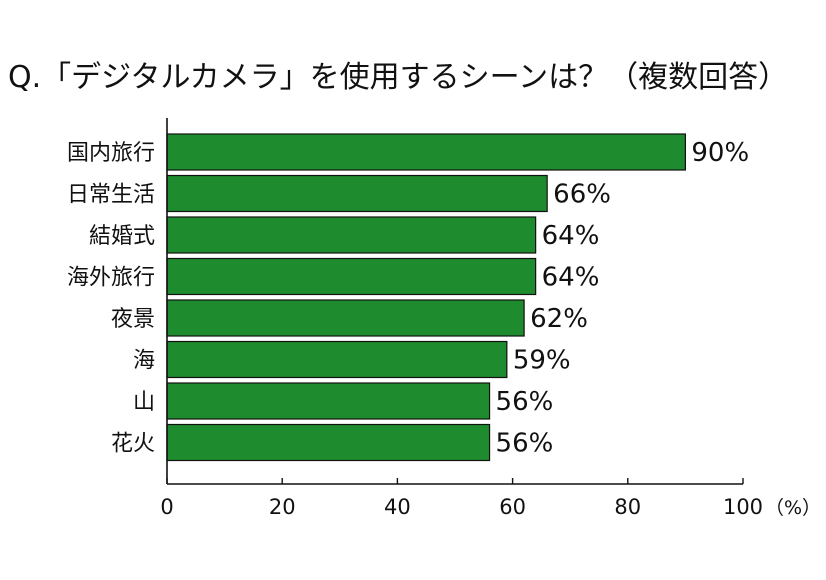  I want to click on x-tick-label: 100, so click(743, 507).